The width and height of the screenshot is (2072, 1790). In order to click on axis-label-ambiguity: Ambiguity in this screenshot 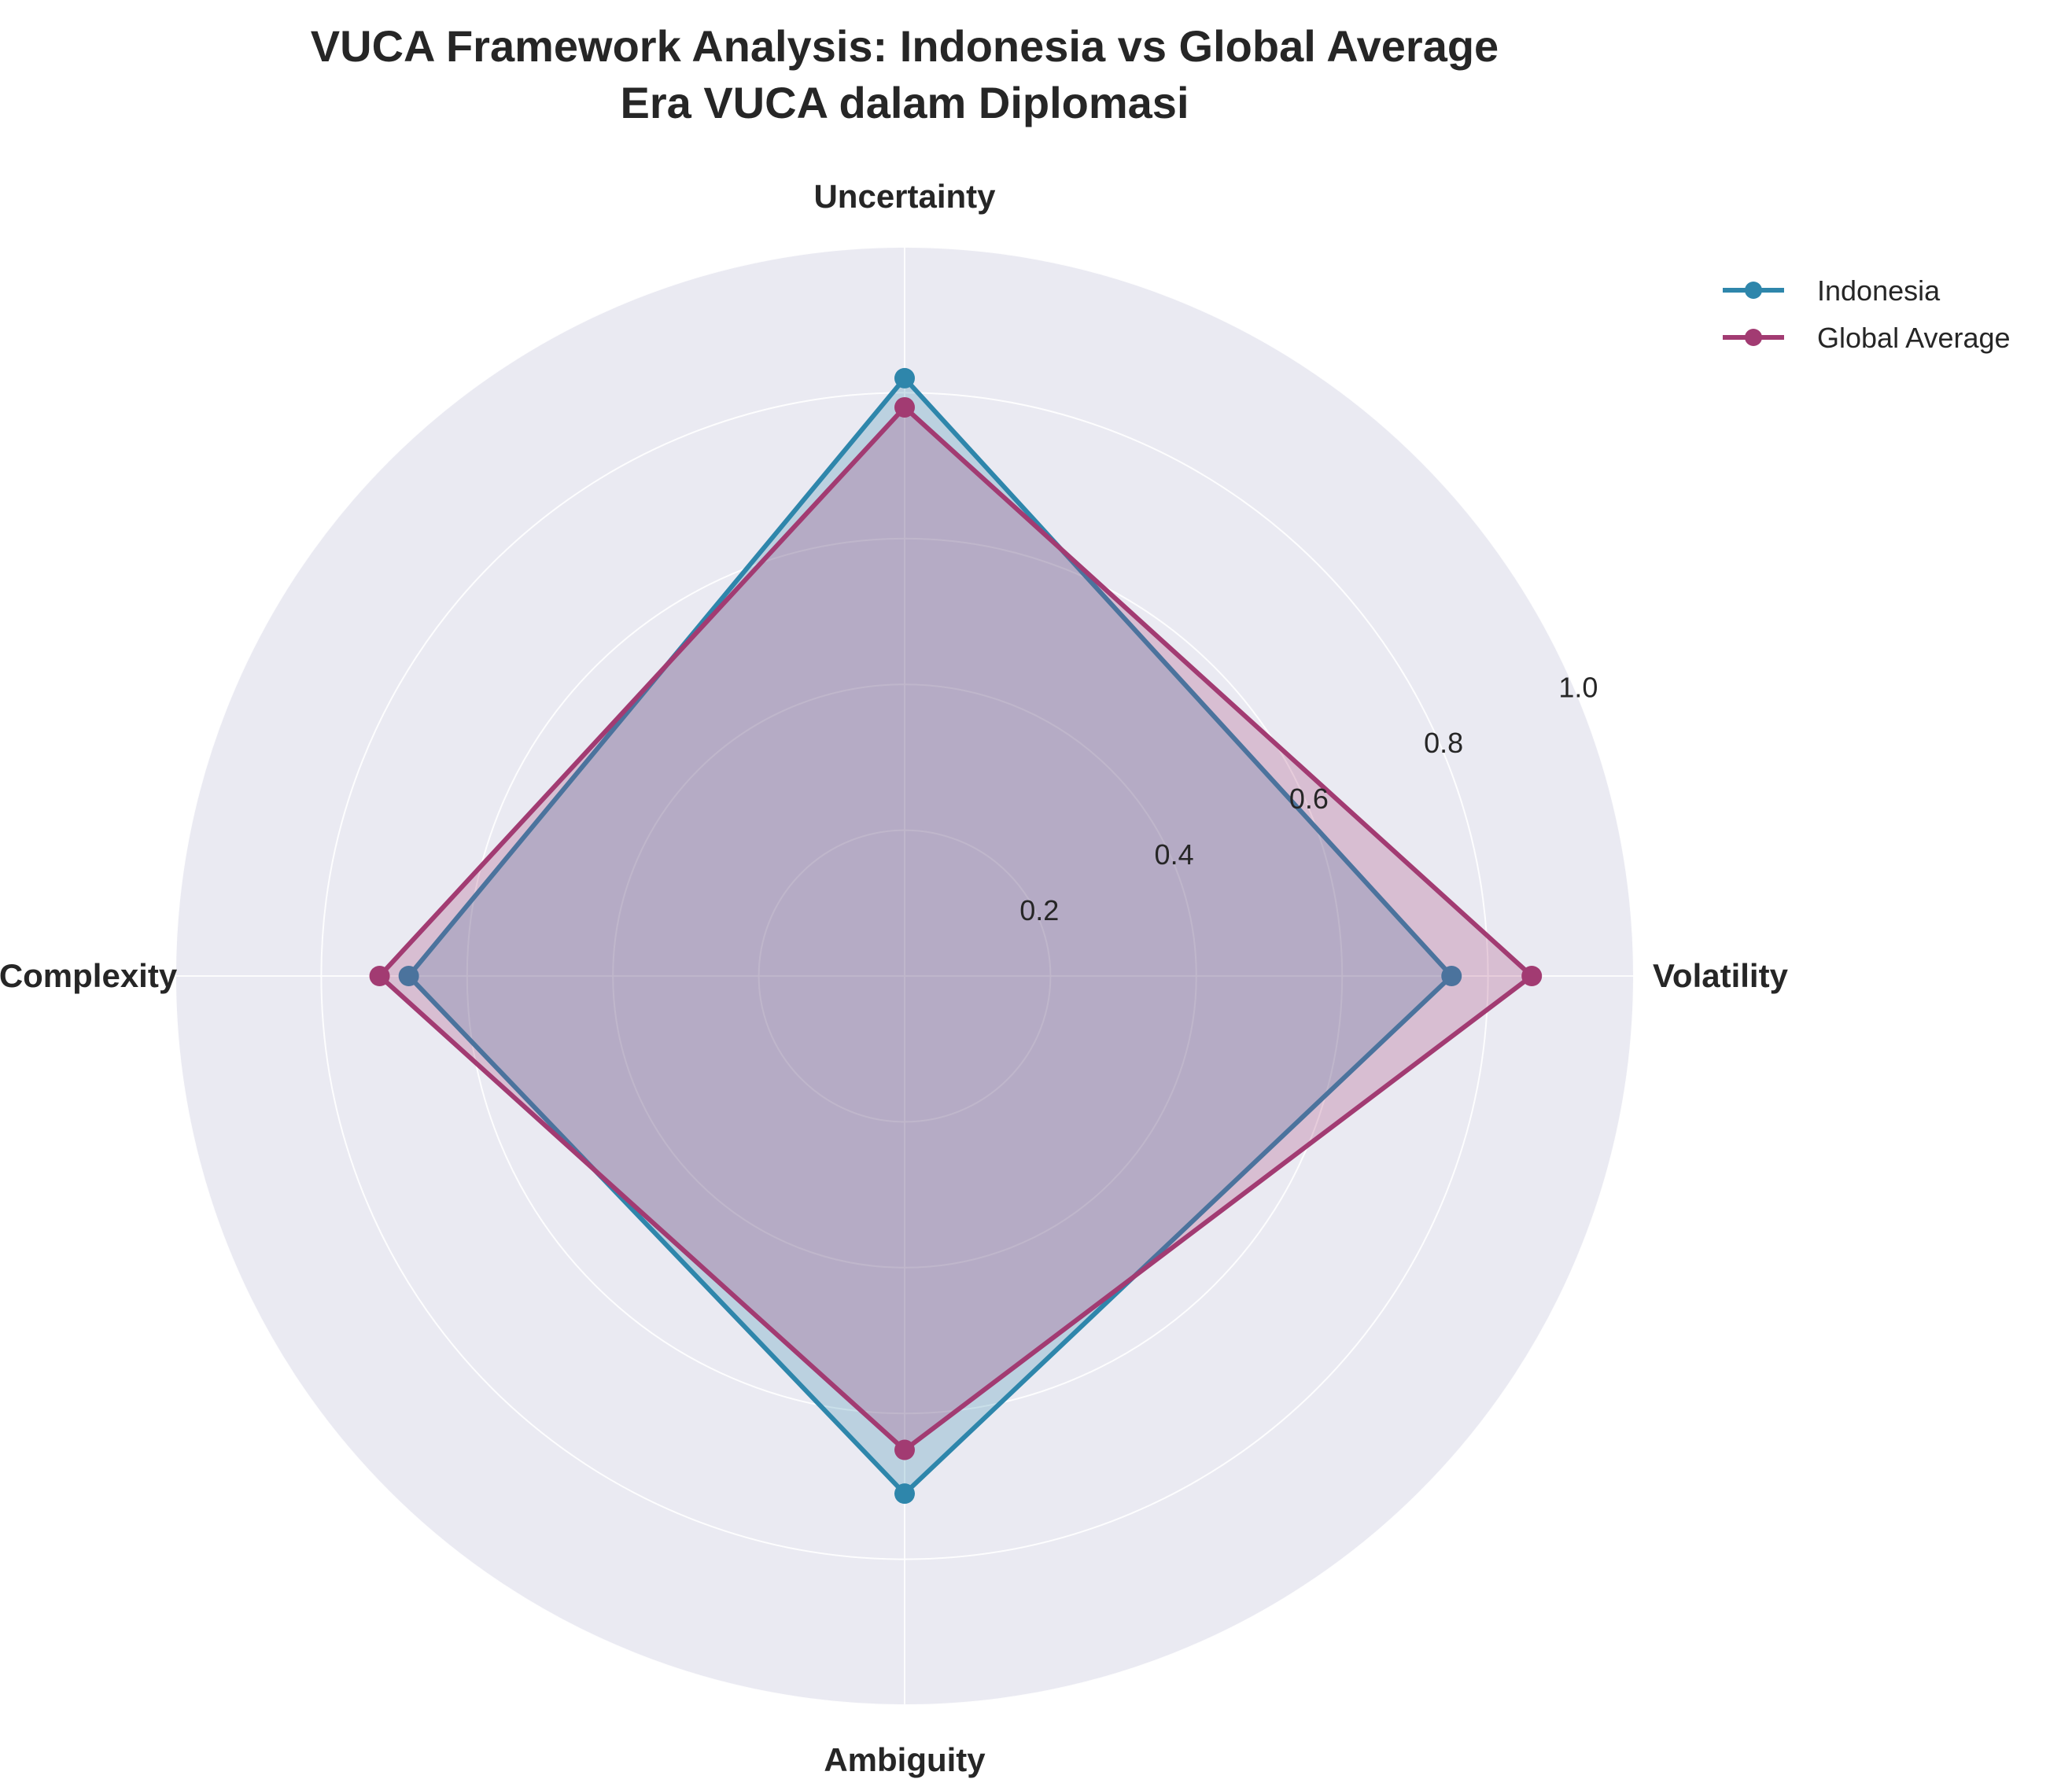, I will do `click(905, 1760)`.